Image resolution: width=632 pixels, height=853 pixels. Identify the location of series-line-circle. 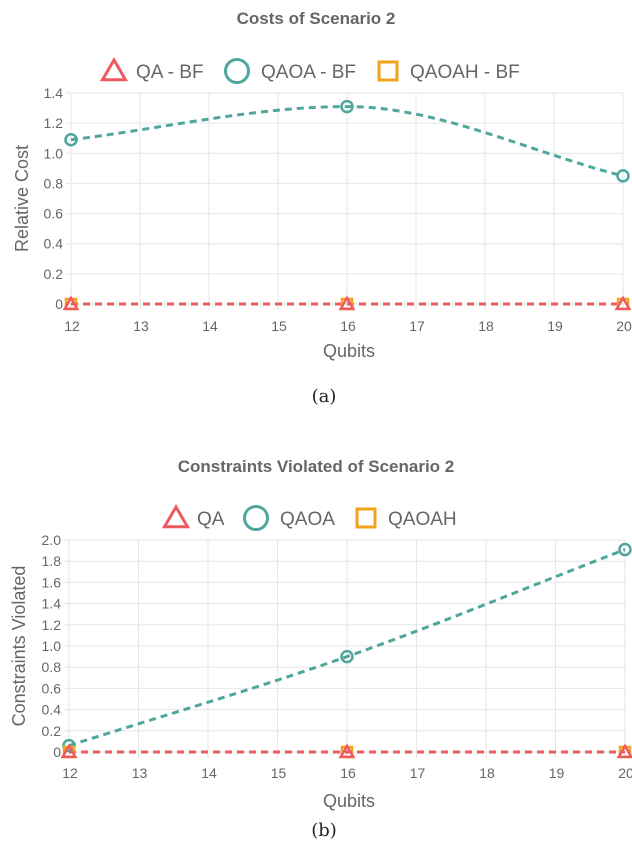
(347, 141).